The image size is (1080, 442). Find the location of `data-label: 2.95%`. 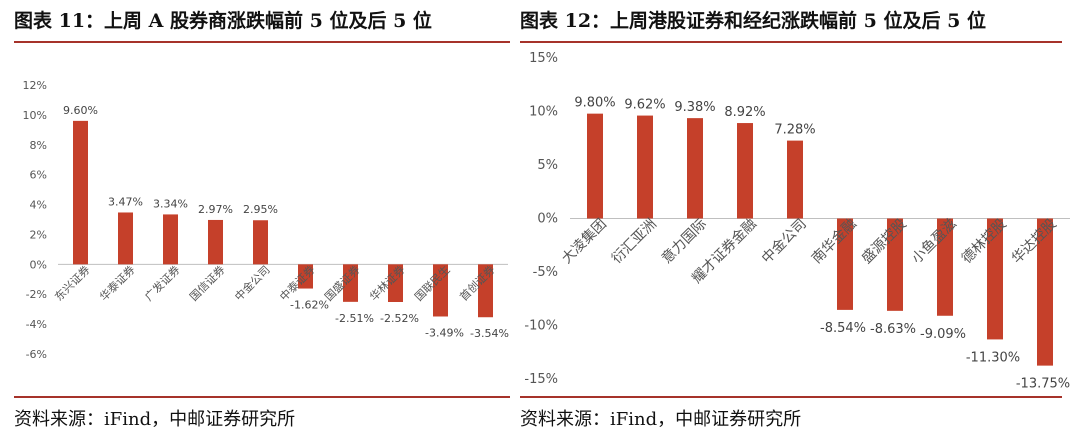

data-label: 2.95% is located at coordinates (260, 209).